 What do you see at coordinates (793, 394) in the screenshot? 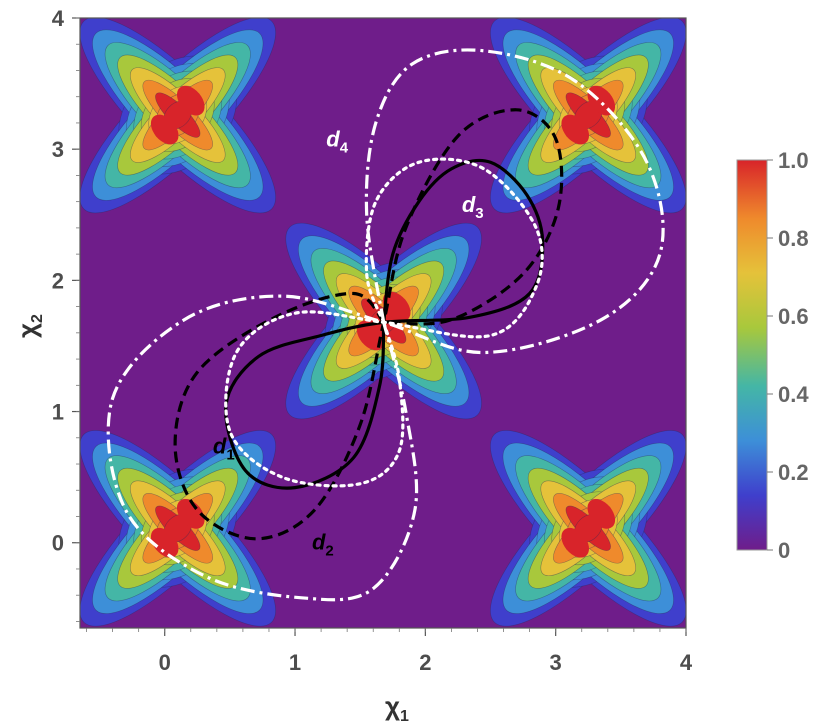
I see `colorbar-tick-label-2: 0.4` at bounding box center [793, 394].